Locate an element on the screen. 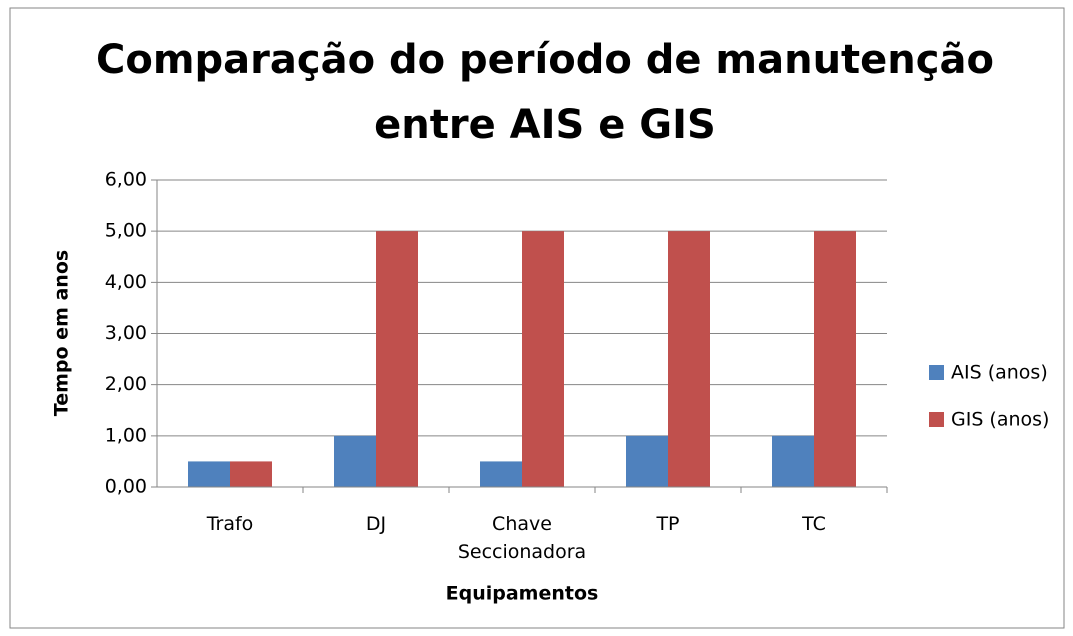 Image resolution: width=1073 pixels, height=636 pixels. y-tick-label: 4,00 is located at coordinates (126, 282).